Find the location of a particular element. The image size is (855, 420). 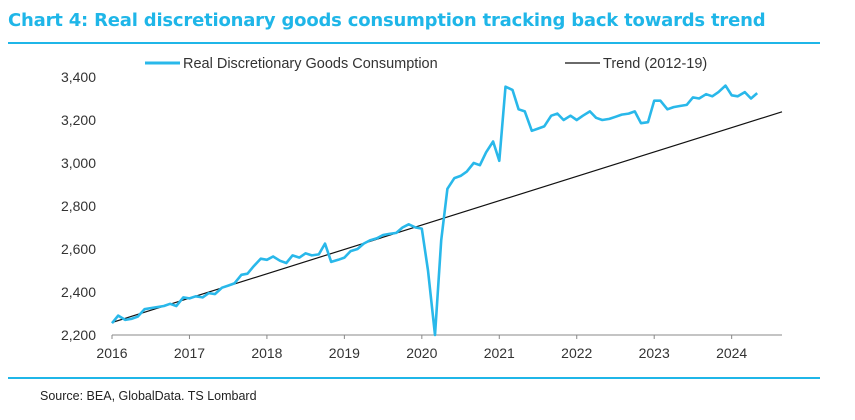

y-tick-label: 2,600 is located at coordinates (78, 249).